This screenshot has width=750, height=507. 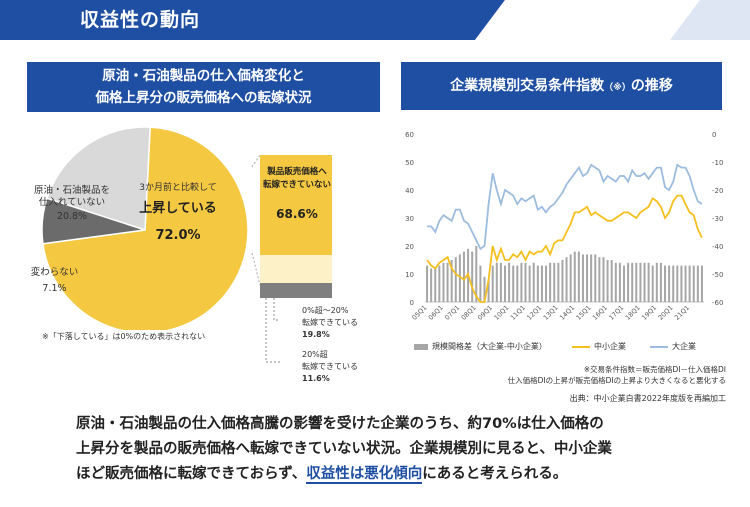 What do you see at coordinates (297, 172) in the screenshot?
I see `breakdown-cannot-line1: 製品販売価格へ` at bounding box center [297, 172].